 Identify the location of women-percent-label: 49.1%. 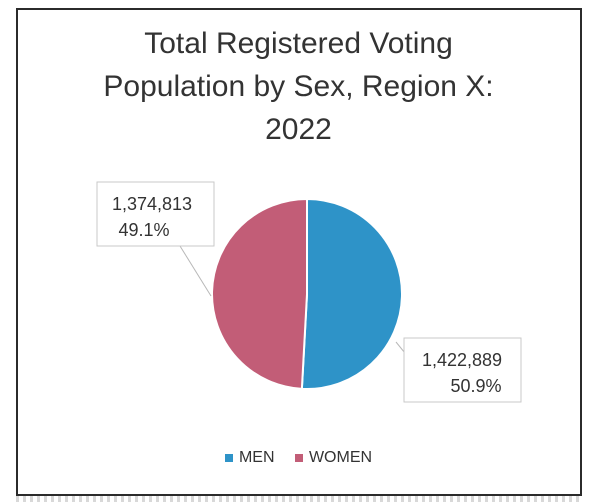
(143, 230).